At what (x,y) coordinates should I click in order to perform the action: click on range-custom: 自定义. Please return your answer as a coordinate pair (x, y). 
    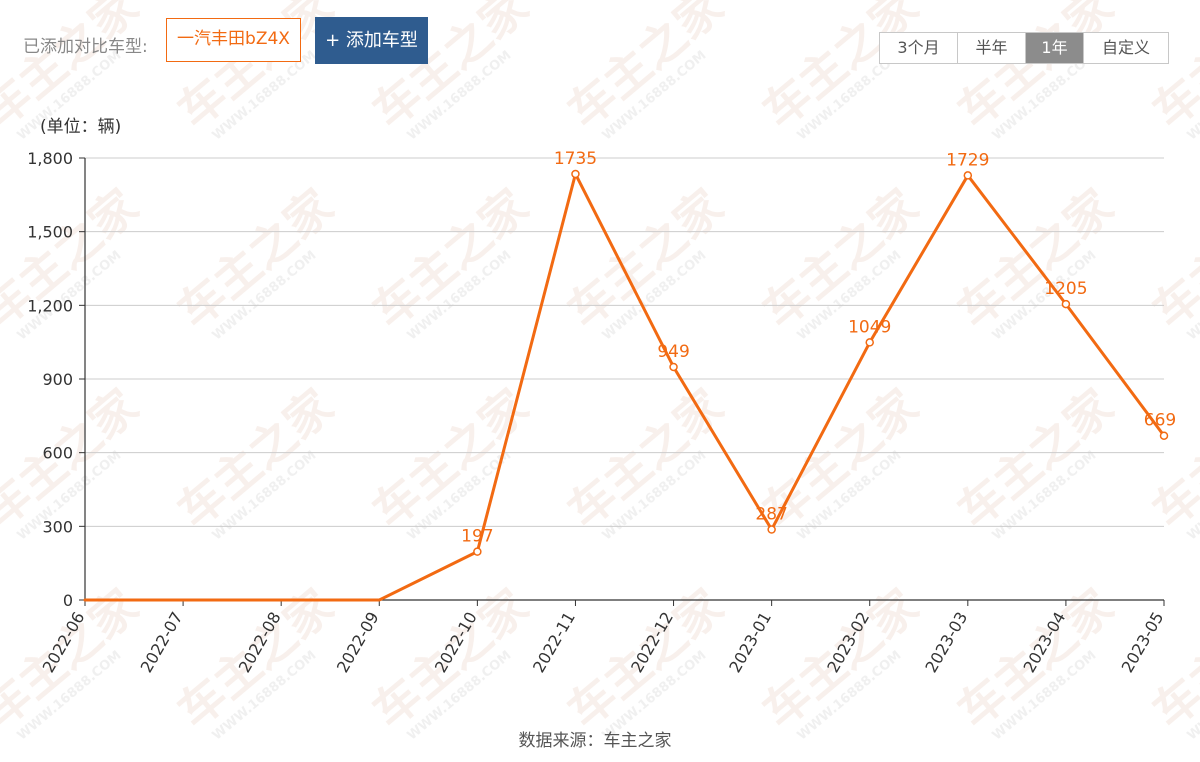
    Looking at the image, I should click on (1126, 48).